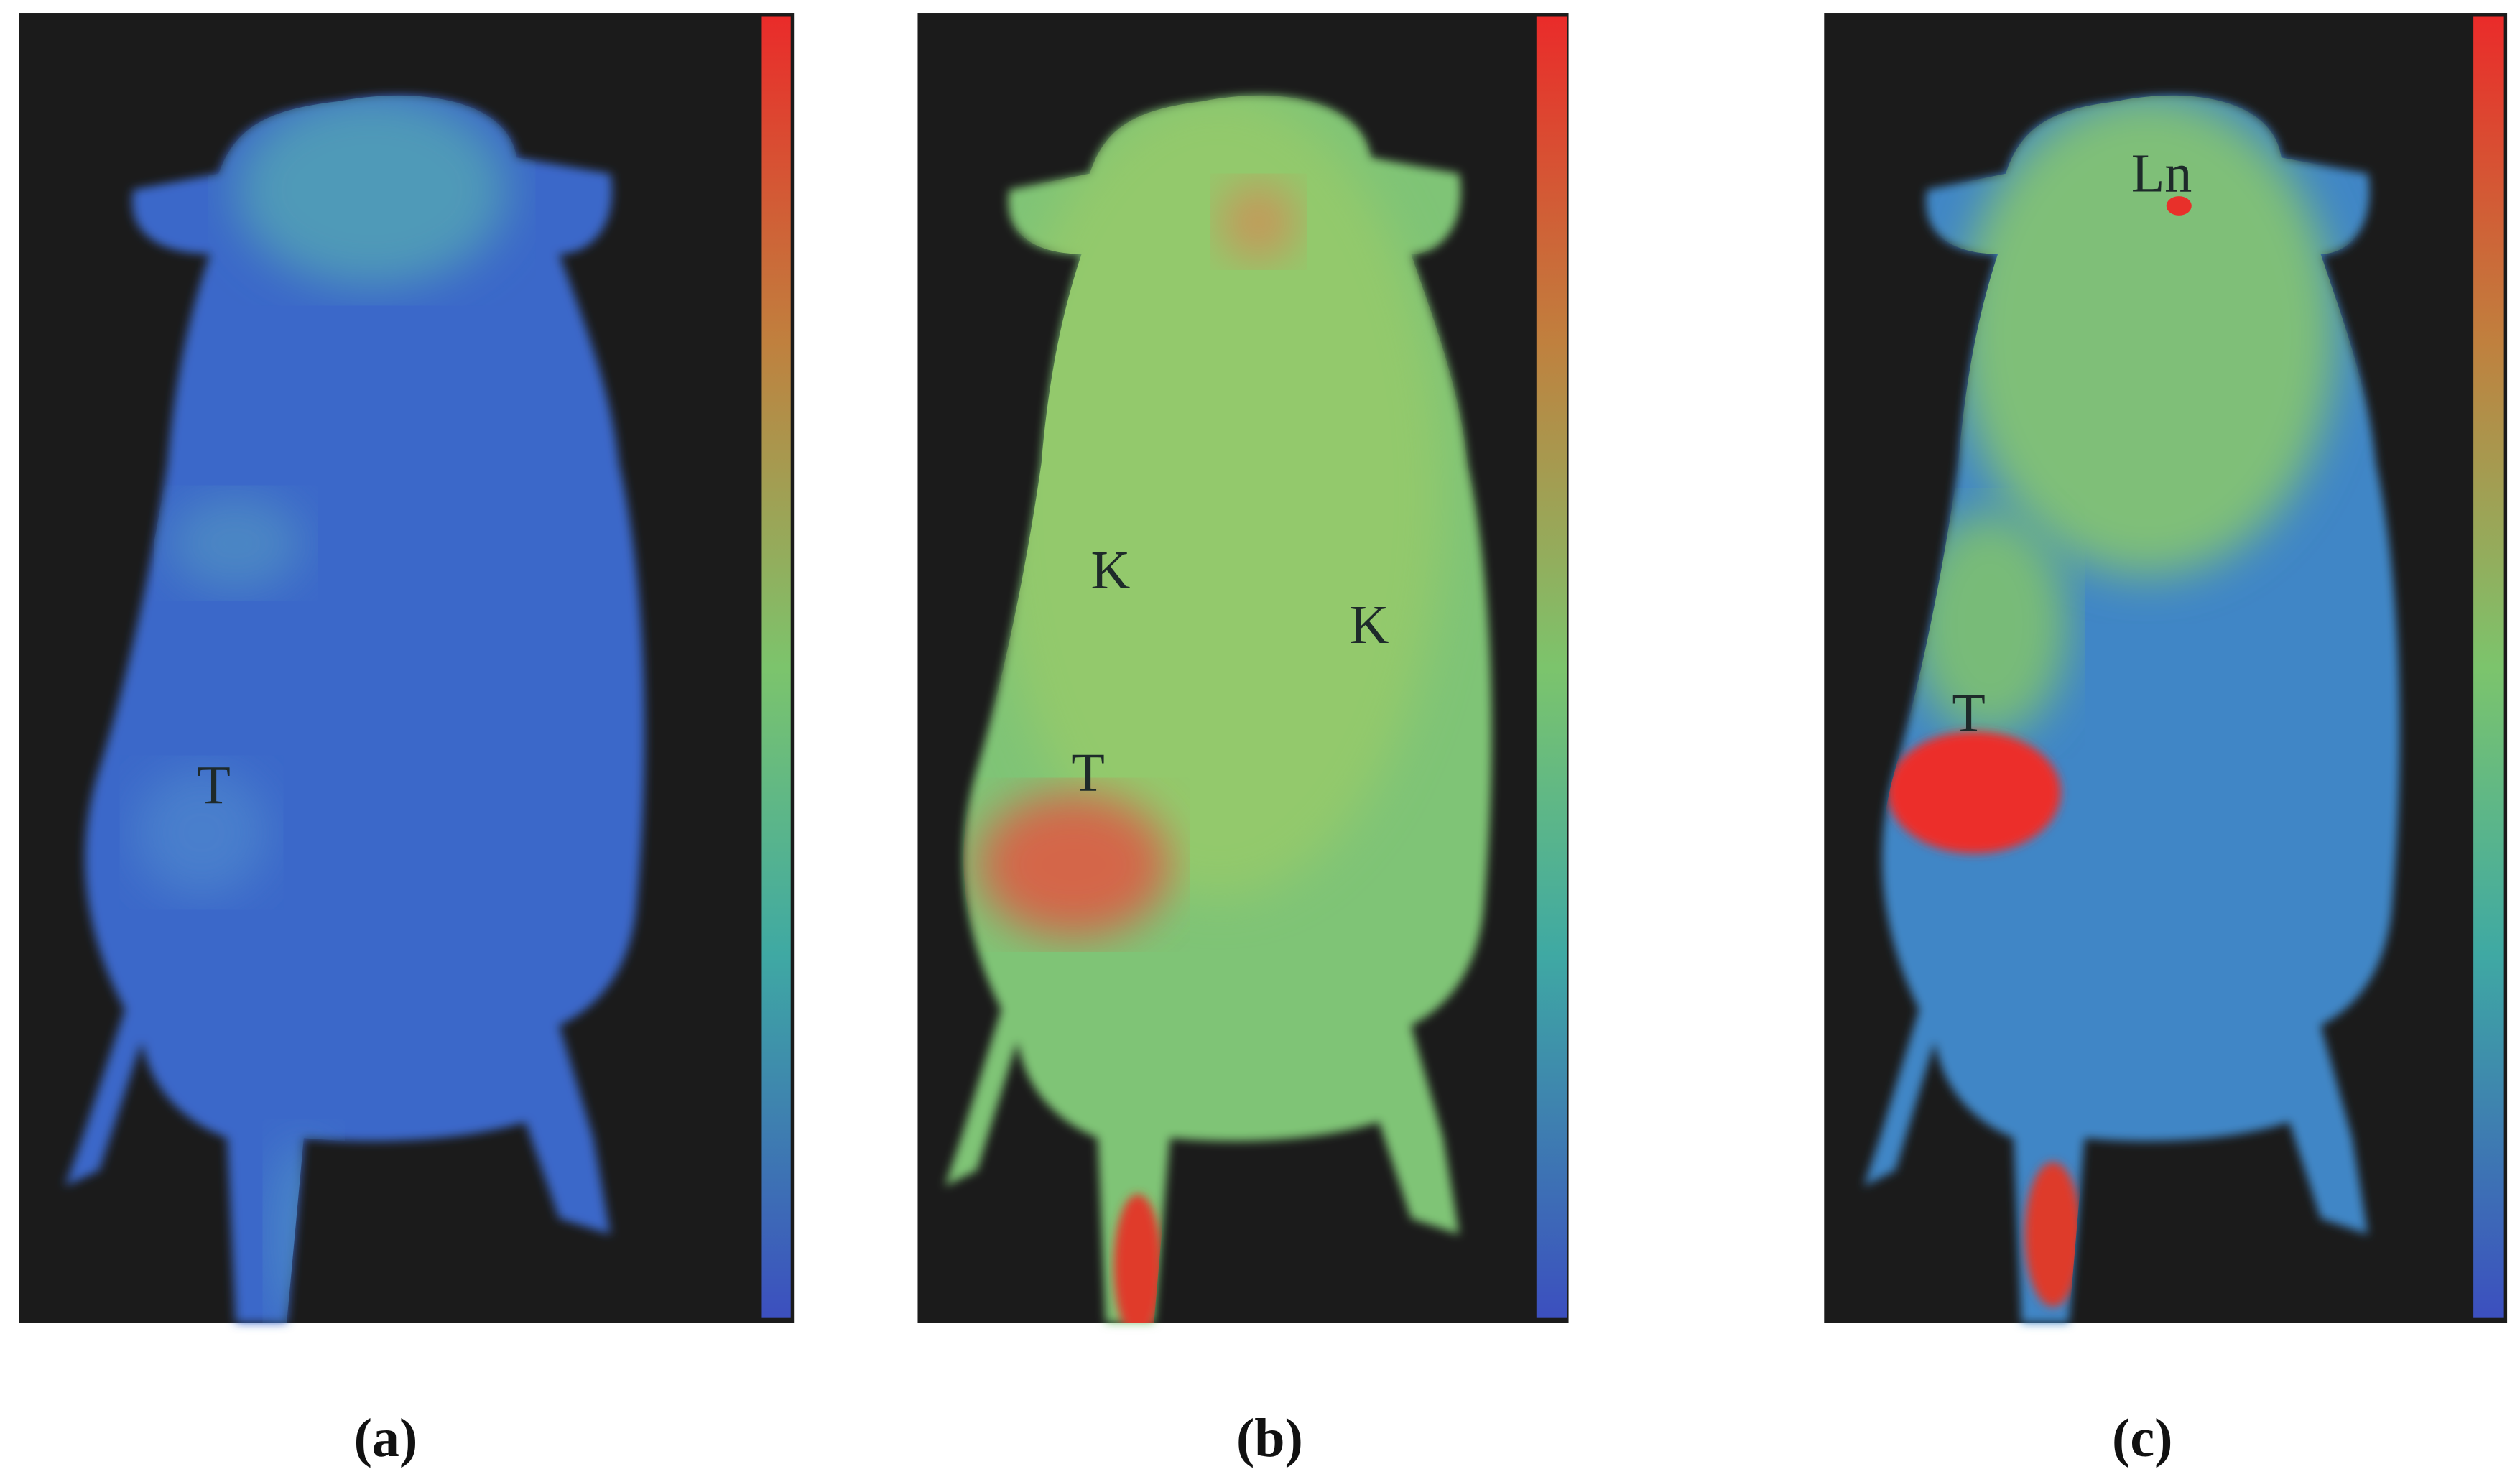 The image size is (2520, 1482). What do you see at coordinates (2142, 1438) in the screenshot?
I see `panel-caption: (c)` at bounding box center [2142, 1438].